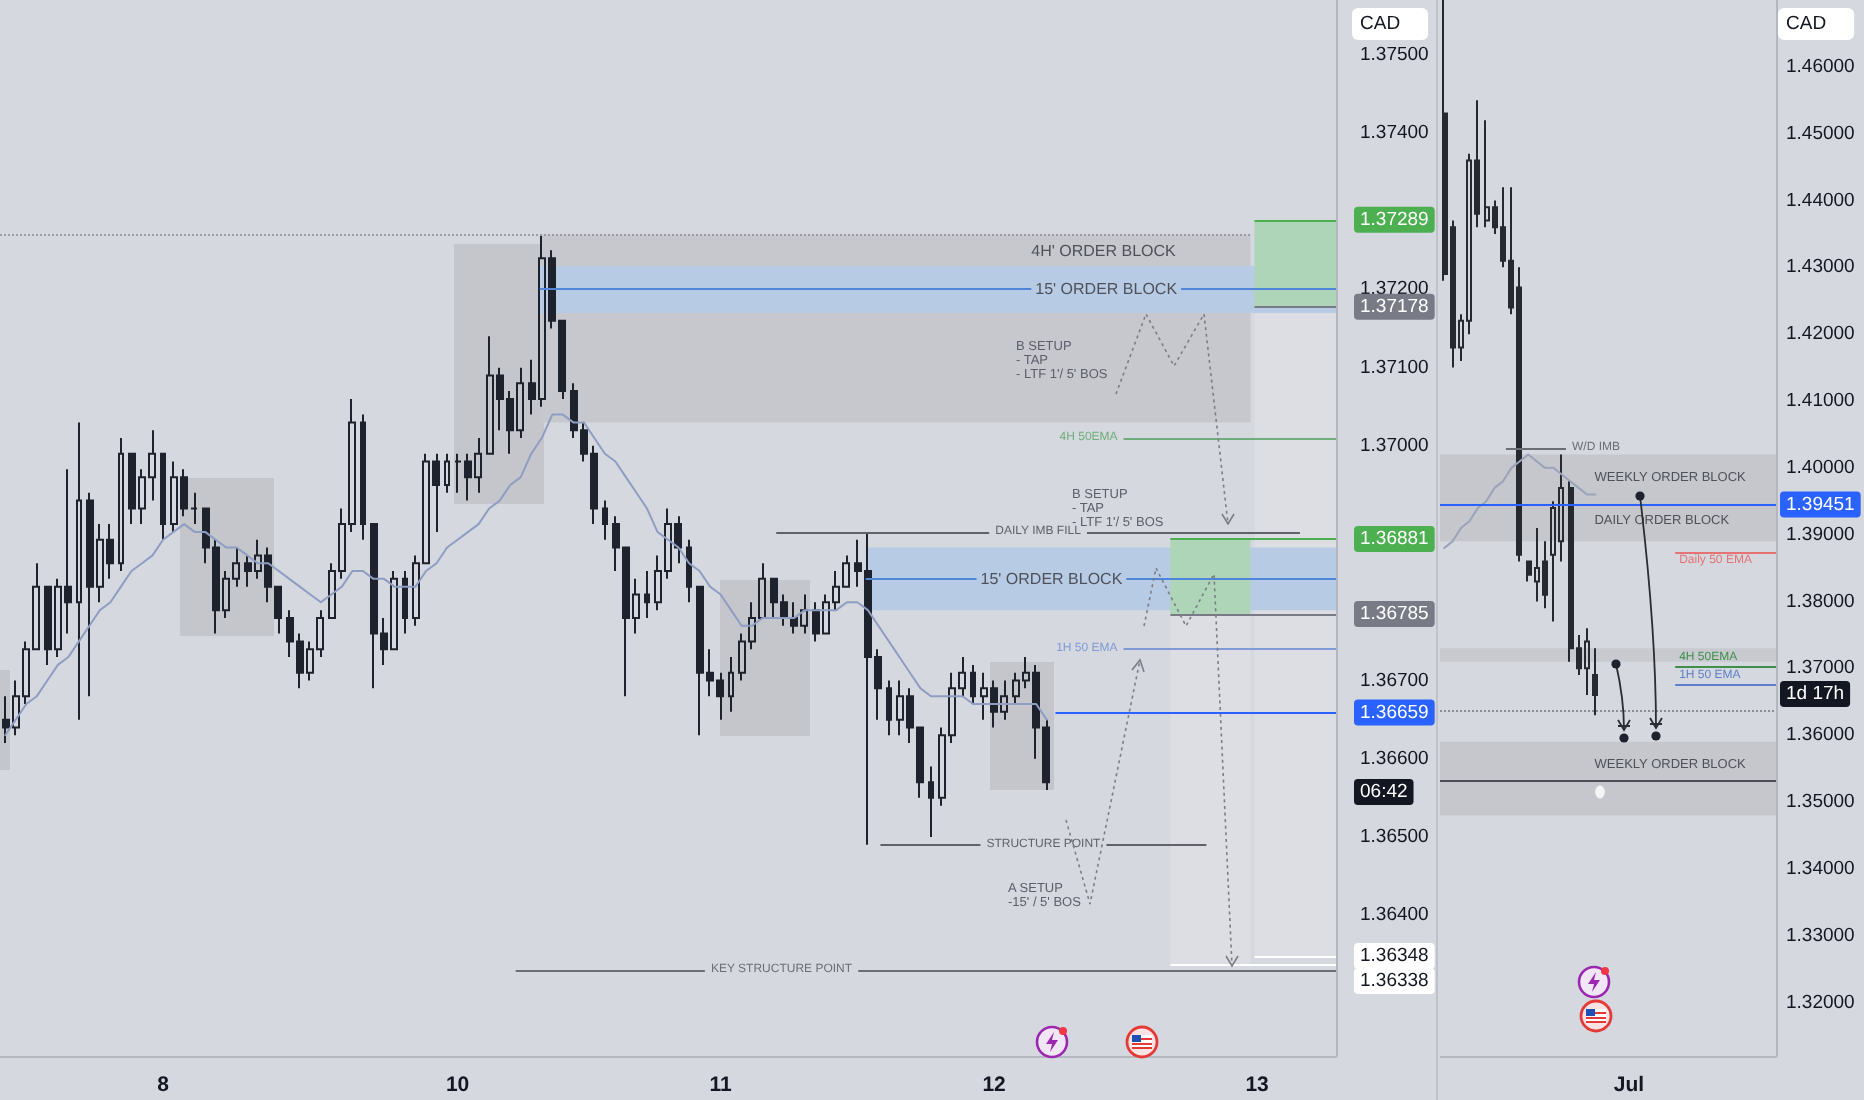 The width and height of the screenshot is (1864, 1100). I want to click on x-tick-label: 11, so click(721, 1085).